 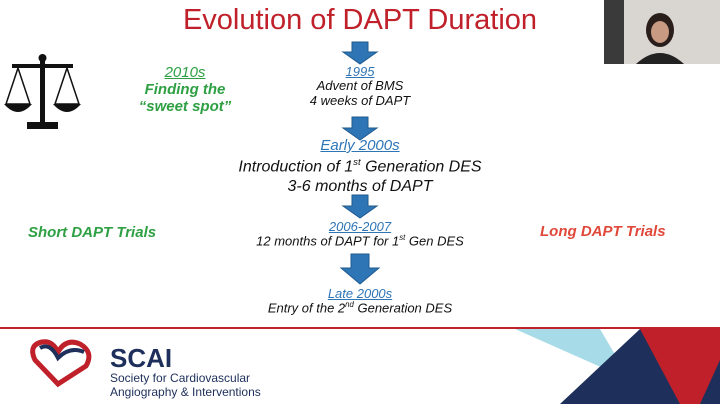 I want to click on timeline-line: Advent of BMS, so click(x=360, y=86).